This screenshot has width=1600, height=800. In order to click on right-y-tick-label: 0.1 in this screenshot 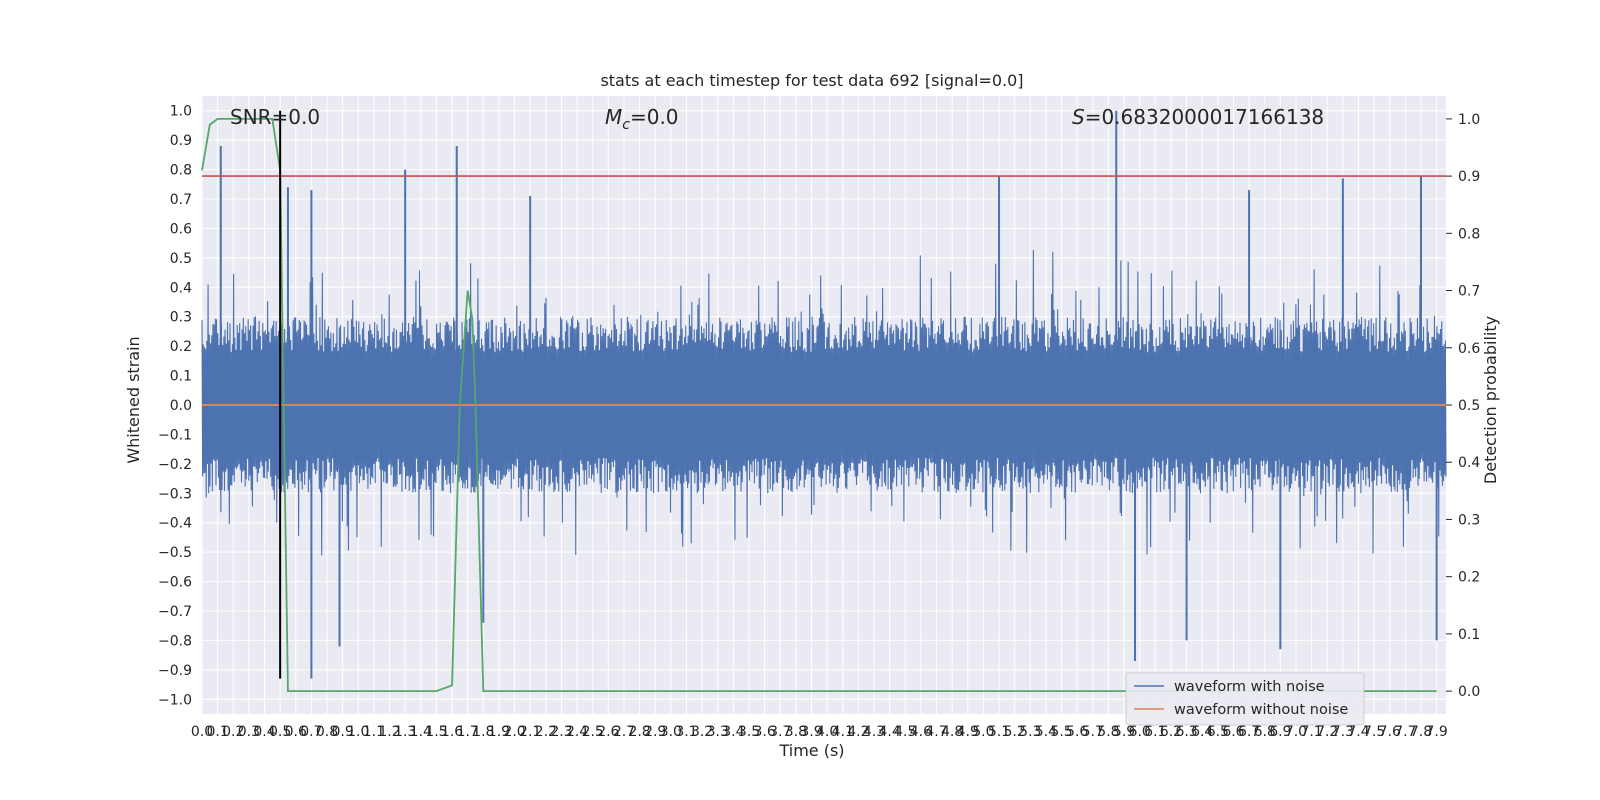, I will do `click(1469, 635)`.